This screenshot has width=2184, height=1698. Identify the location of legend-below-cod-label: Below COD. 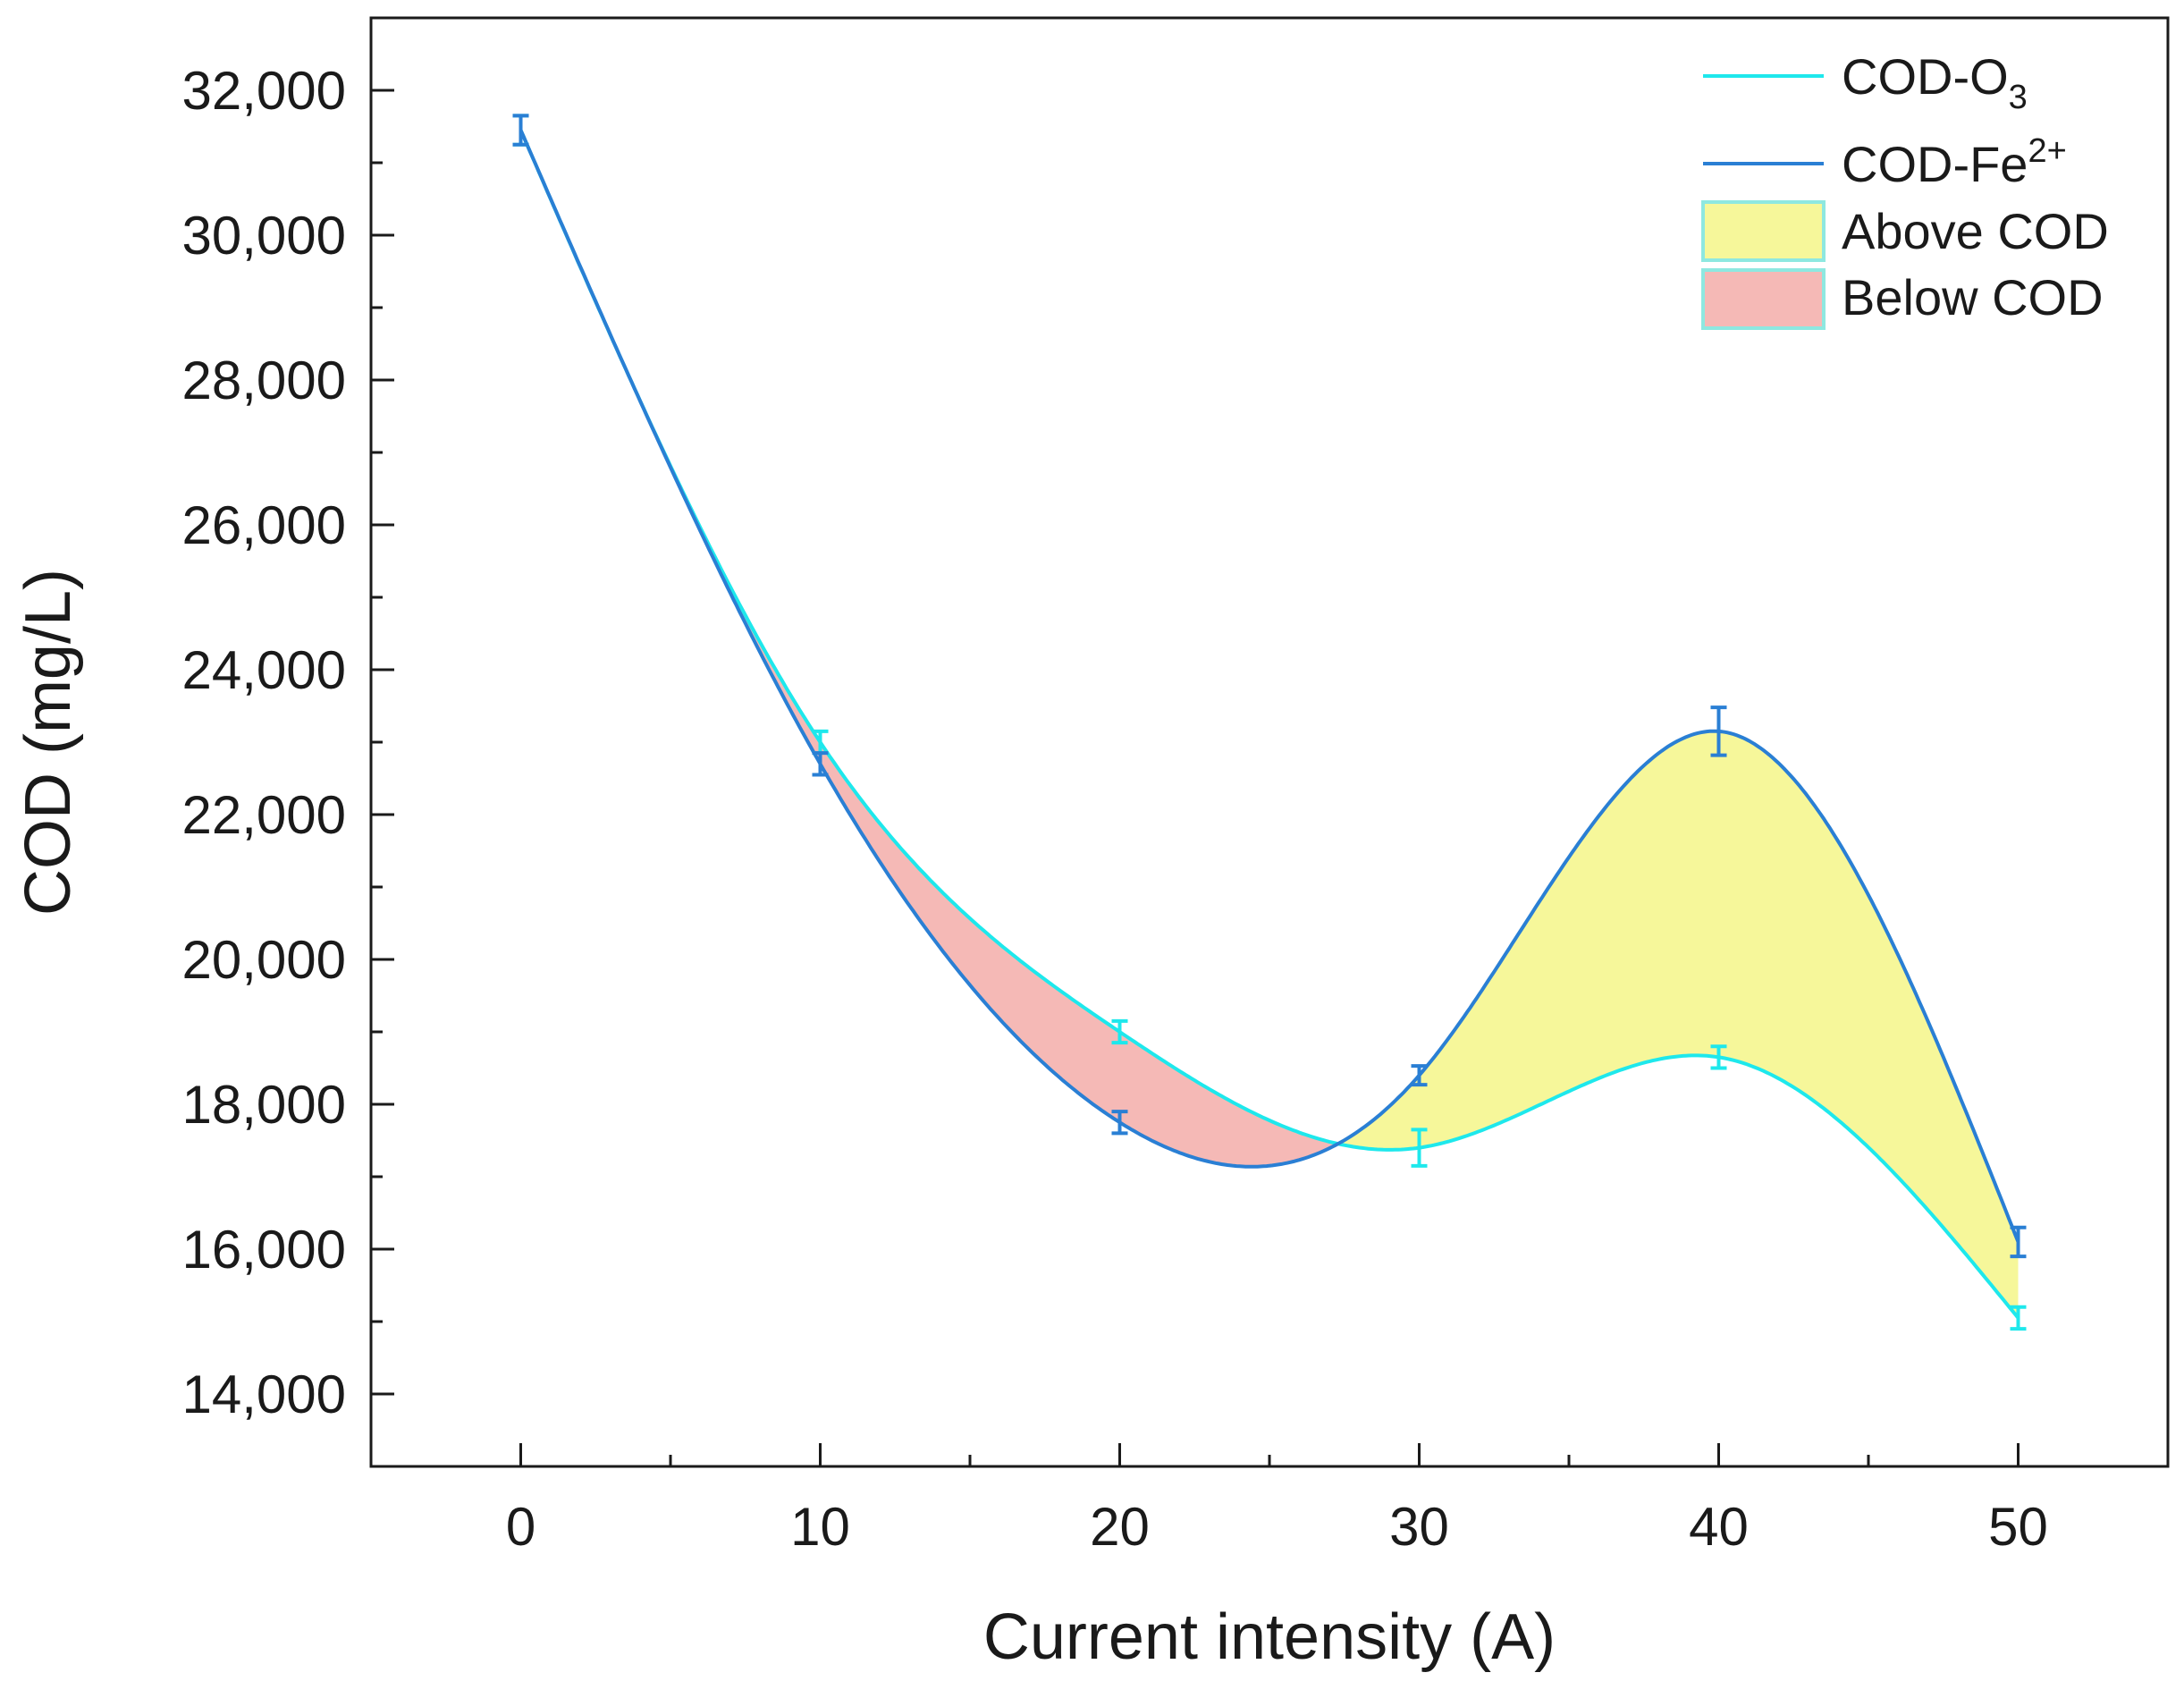
(1973, 297).